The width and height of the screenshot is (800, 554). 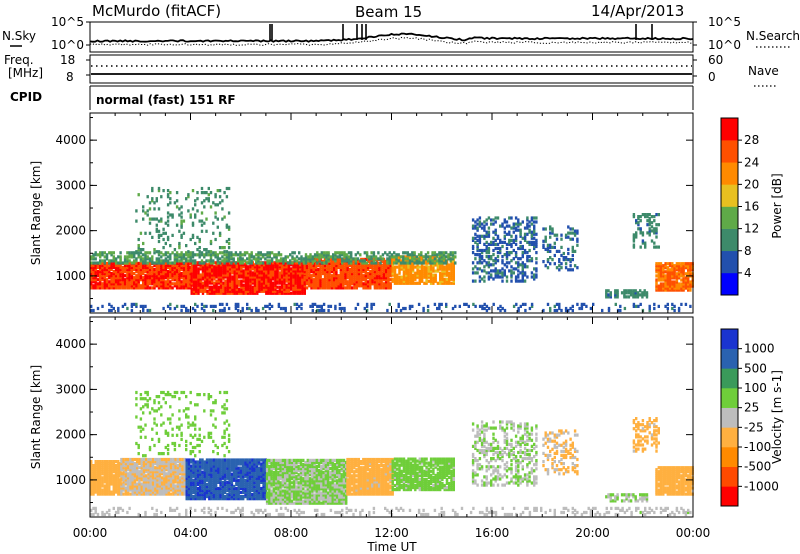 What do you see at coordinates (751, 229) in the screenshot?
I see `colorbar-tick-label: 12` at bounding box center [751, 229].